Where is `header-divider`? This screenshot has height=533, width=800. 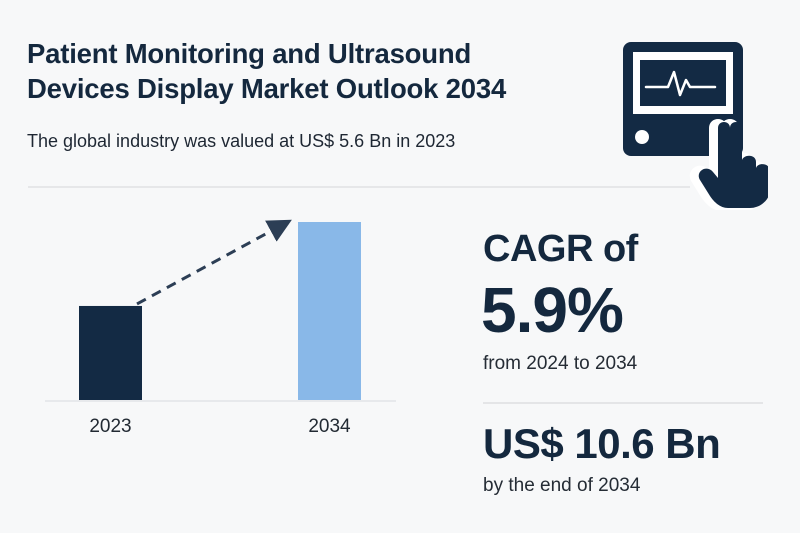
header-divider is located at coordinates (359, 187).